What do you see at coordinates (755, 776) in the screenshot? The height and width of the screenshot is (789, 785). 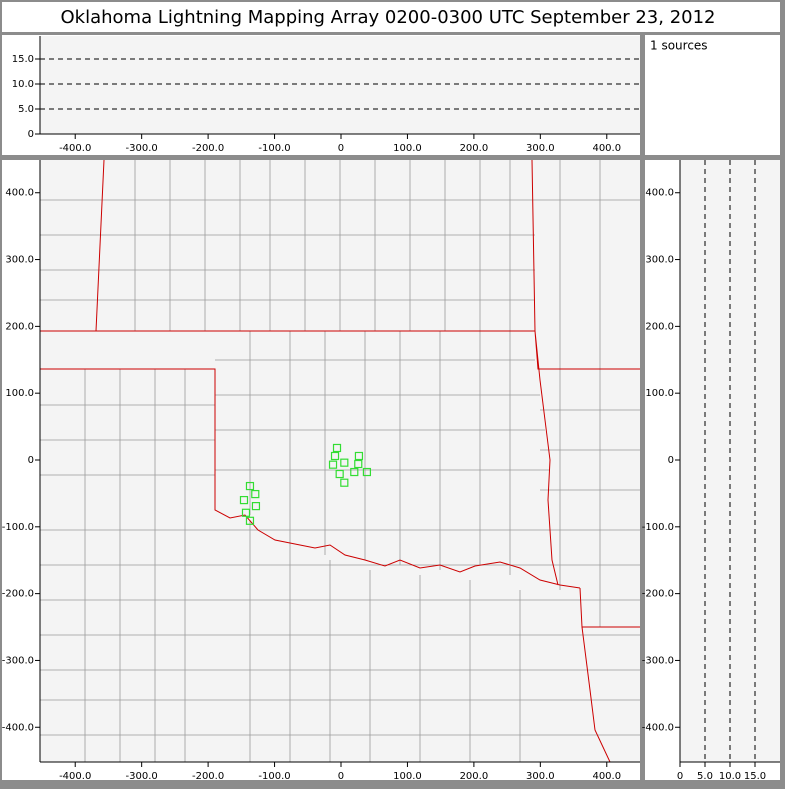 I see `x-tick-label: 15.0` at bounding box center [755, 776].